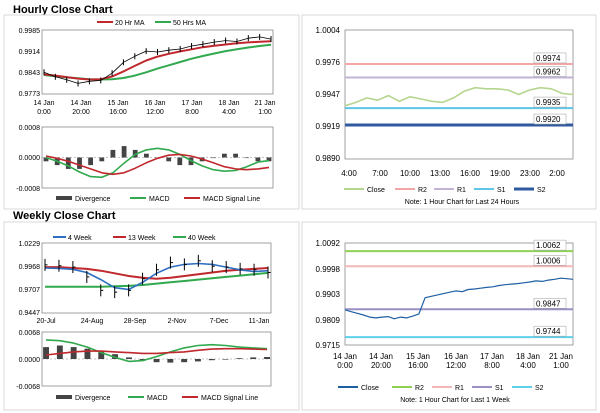 This screenshot has height=413, width=600. I want to click on y-tick-label: 0.9968, so click(30, 267).